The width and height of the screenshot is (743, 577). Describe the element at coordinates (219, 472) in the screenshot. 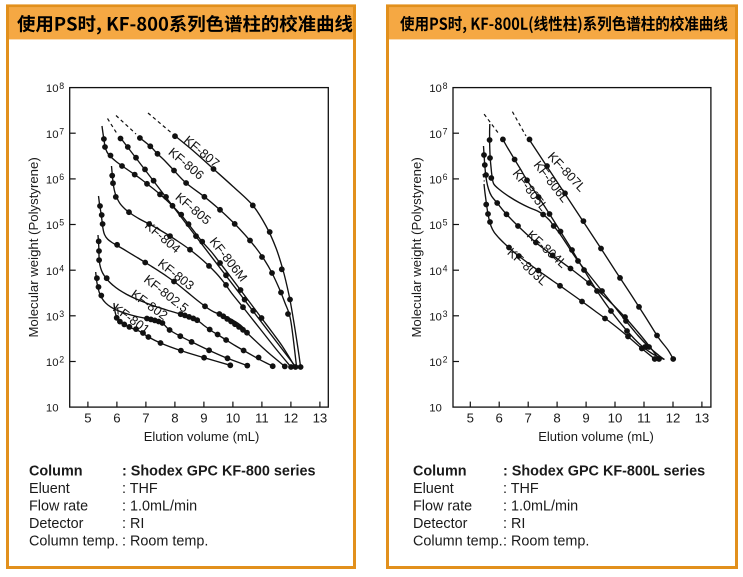

I see `svg-text:: Shodex GPC KF-800 series: : Shodex GPC KF-800 series` at that location.